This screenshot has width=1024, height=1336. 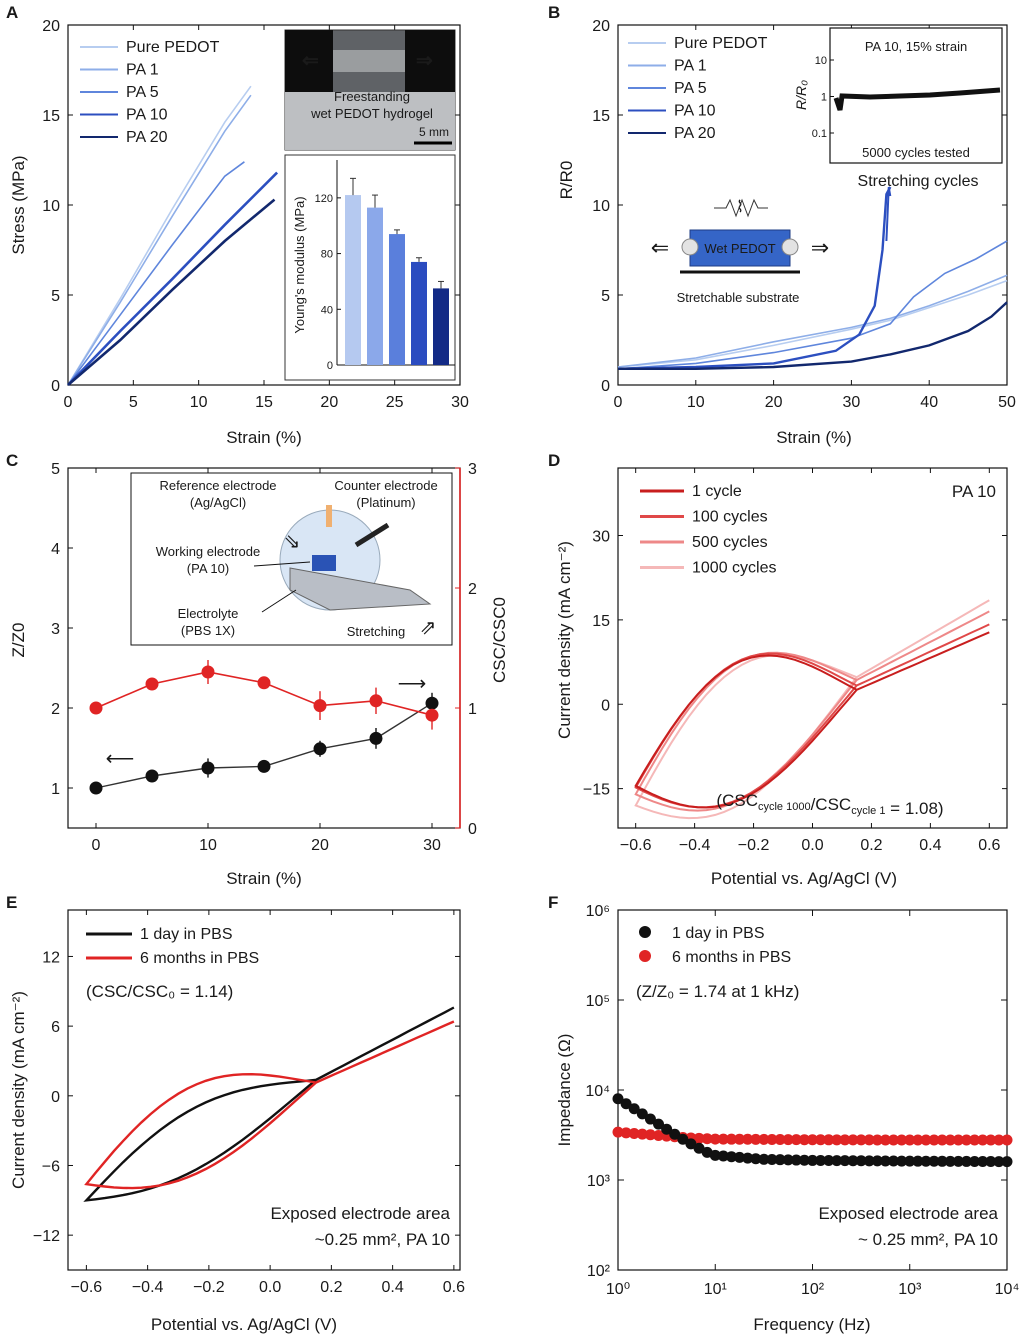 I want to click on x-tick-label: 10², so click(x=813, y=1289).